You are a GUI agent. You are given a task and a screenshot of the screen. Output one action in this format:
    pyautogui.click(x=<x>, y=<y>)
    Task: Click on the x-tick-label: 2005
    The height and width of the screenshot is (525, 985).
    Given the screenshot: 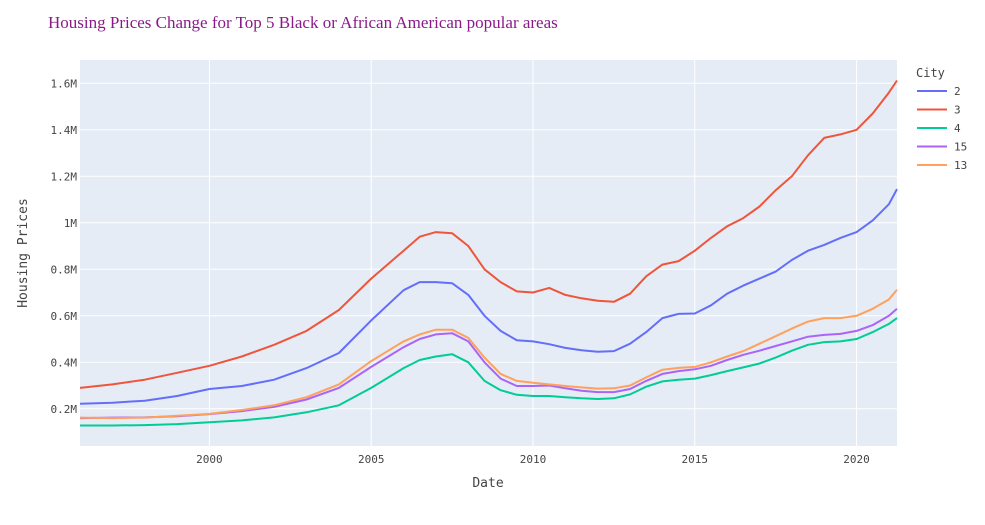 What is the action you would take?
    pyautogui.click(x=371, y=459)
    